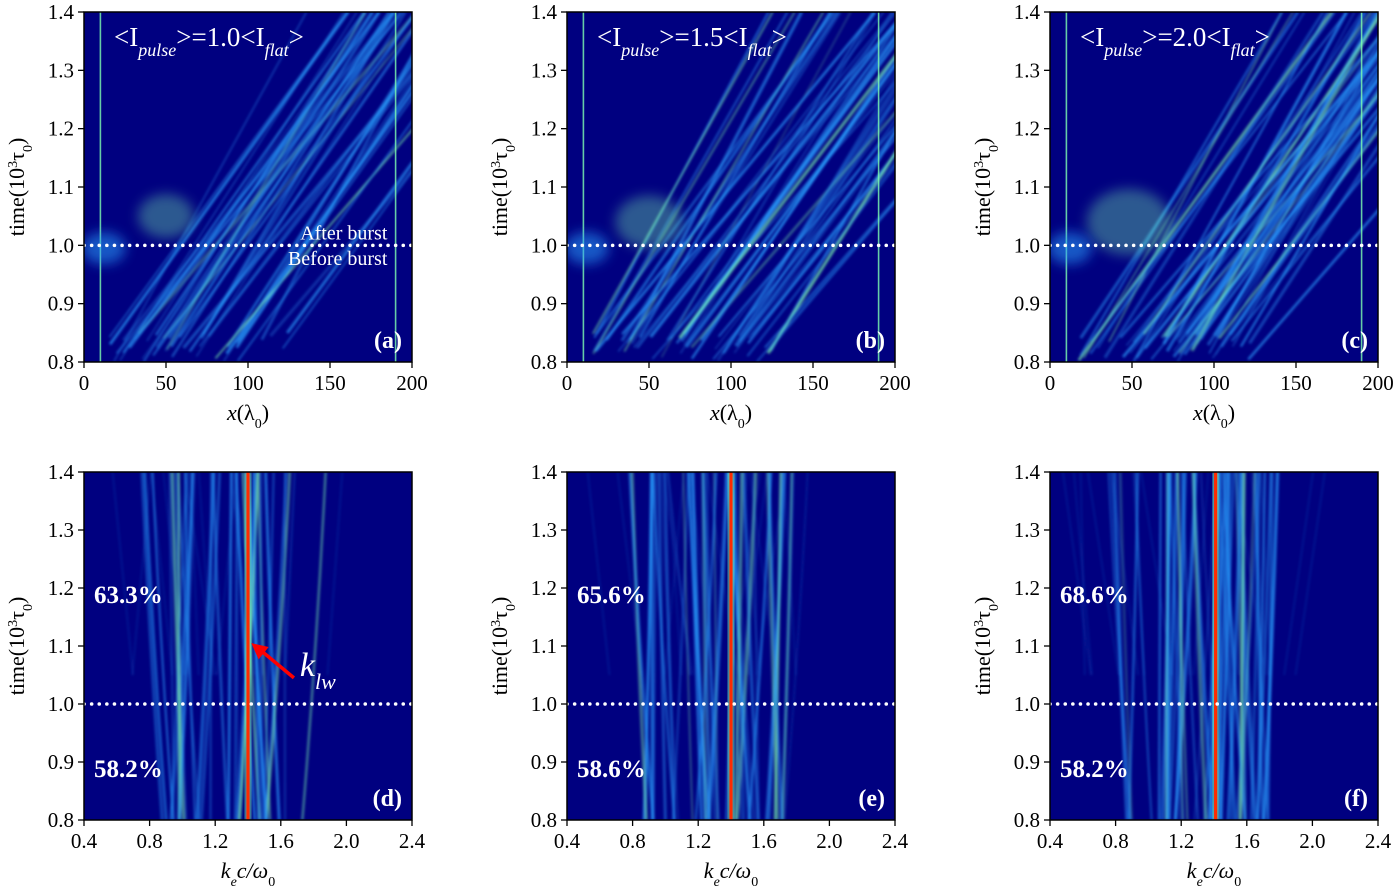 This screenshot has width=1400, height=891. Describe the element at coordinates (412, 841) in the screenshot. I see `x-tick-label: 2.4` at that location.